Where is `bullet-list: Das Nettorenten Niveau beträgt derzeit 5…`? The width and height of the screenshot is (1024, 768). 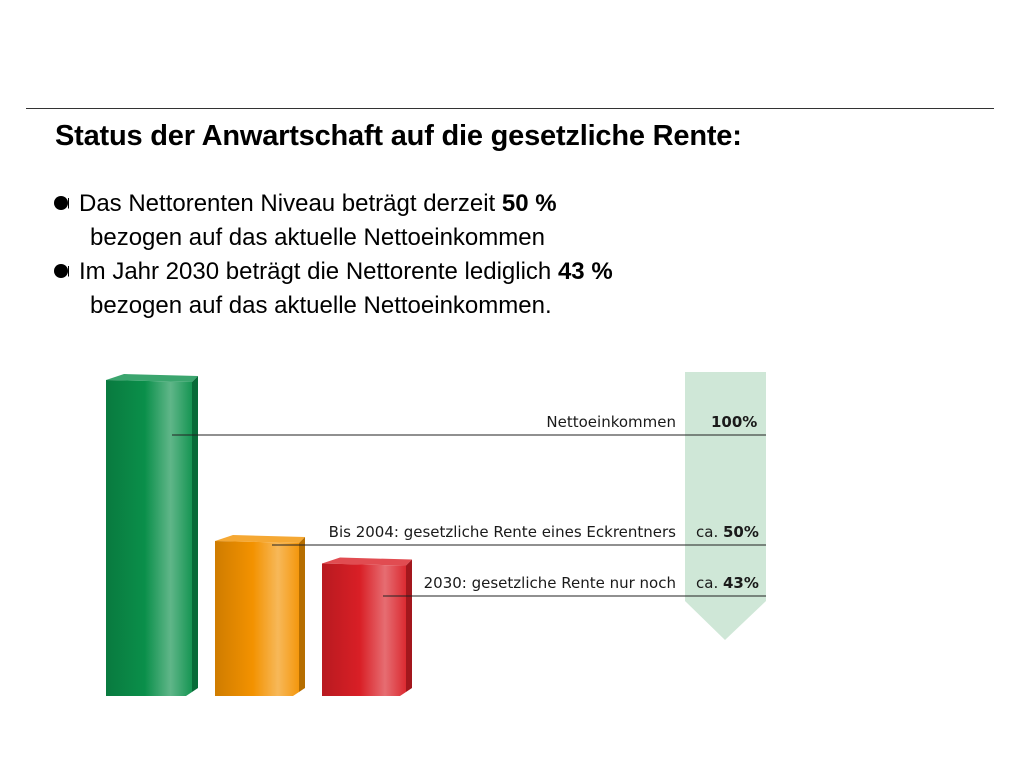
bullet-list: Das Nettorenten Niveau beträgt derzeit 5… is located at coordinates (332, 255).